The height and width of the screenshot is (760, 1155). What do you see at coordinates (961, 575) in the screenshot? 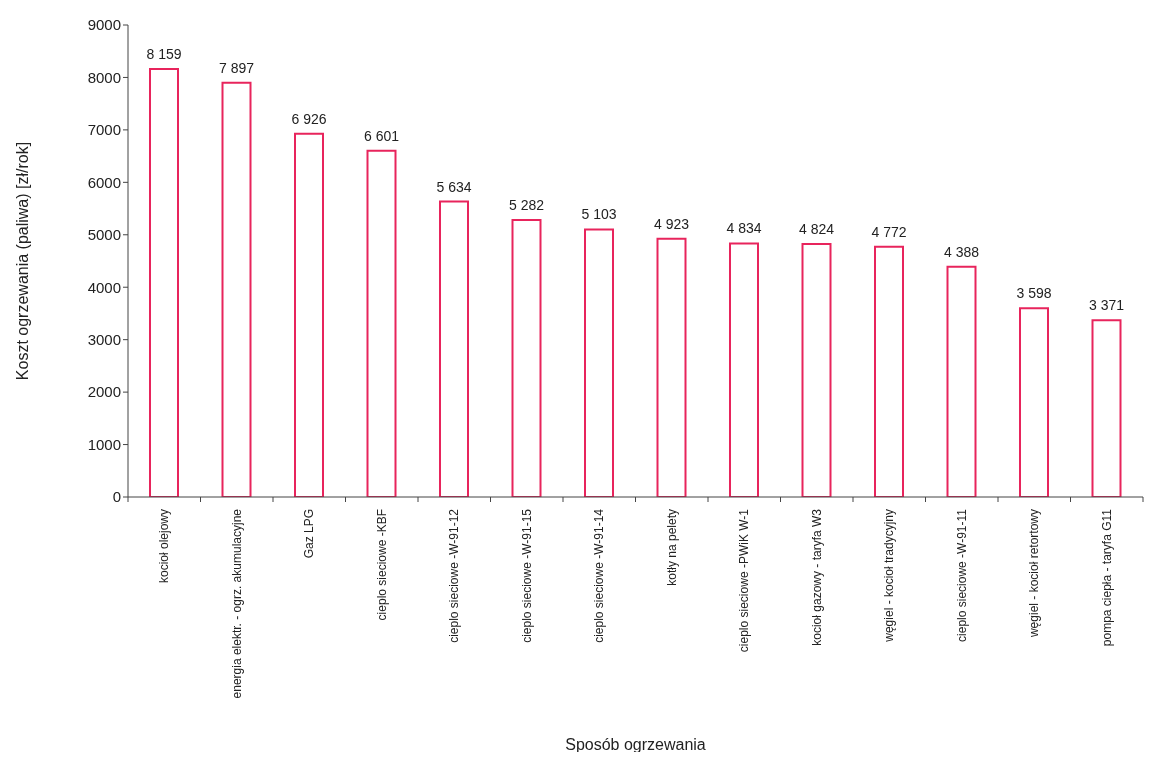
I see `x-tick-label: cieplo sieciowe -W-91-11` at bounding box center [961, 575].